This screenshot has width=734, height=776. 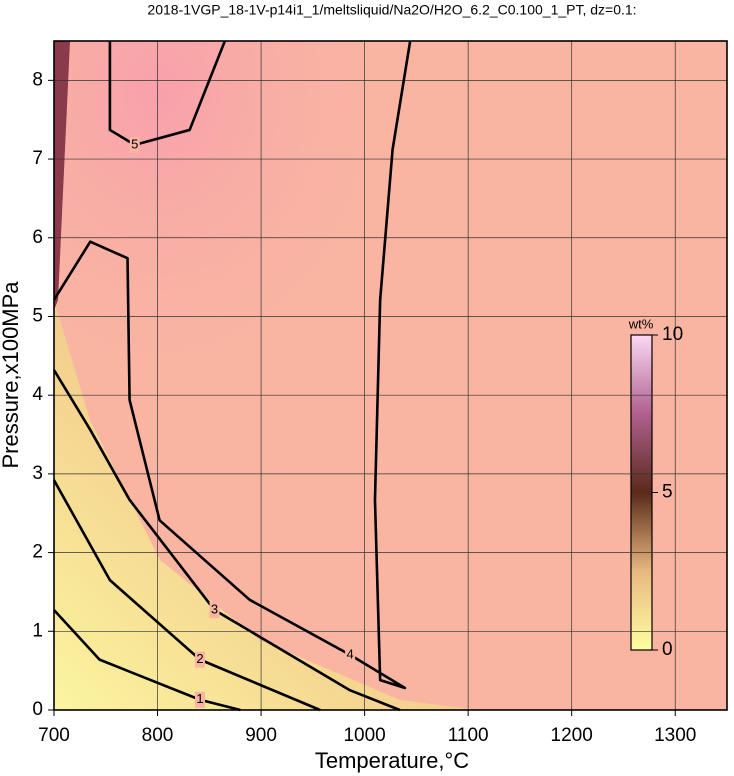 What do you see at coordinates (468, 735) in the screenshot?
I see `x-tick-label: 1100` at bounding box center [468, 735].